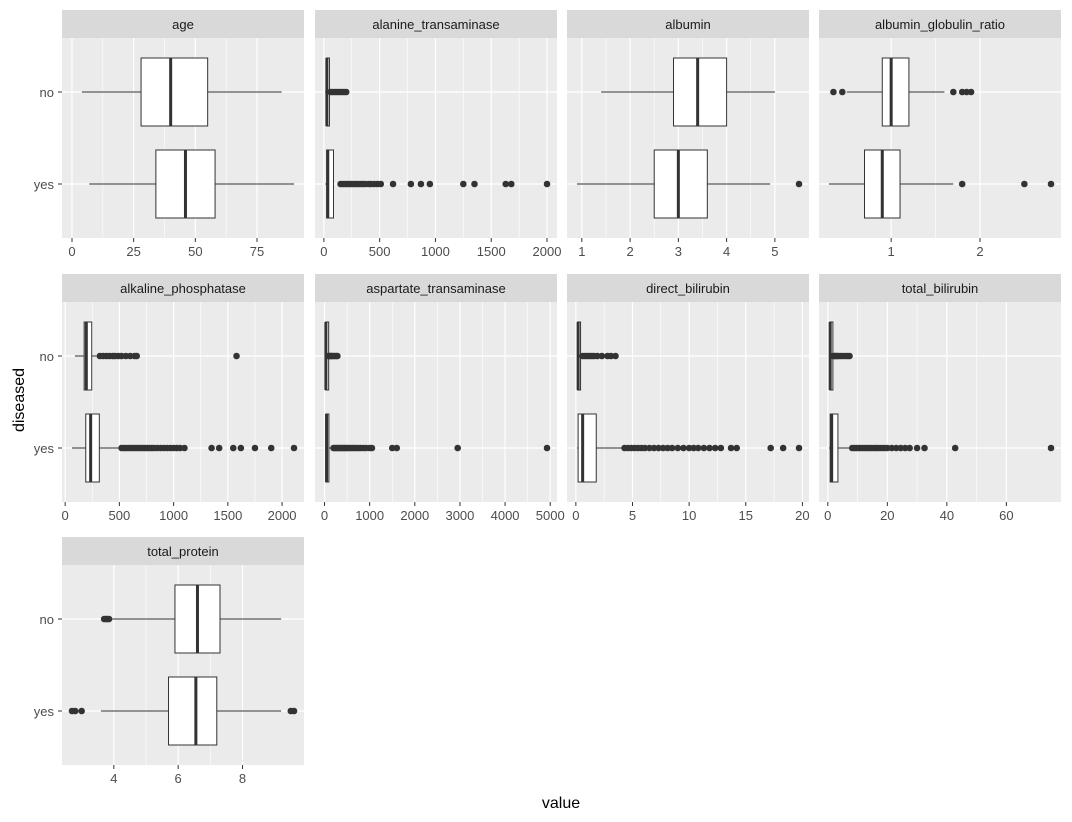 The height and width of the screenshot is (822, 1072). I want to click on facet-age: age 0 25 50 75 no yes, so click(169, 134).